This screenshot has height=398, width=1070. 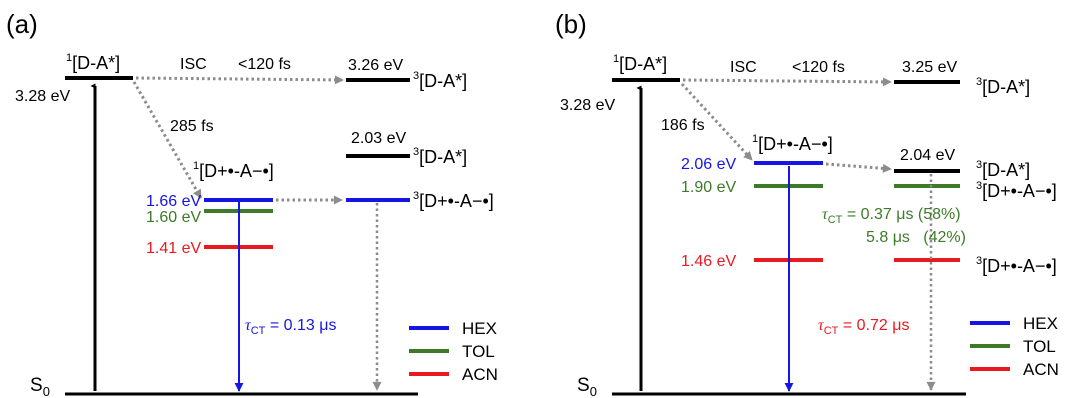 I want to click on panel-b-tcs2-label: 3[D+•-A−•], so click(x=1016, y=265).